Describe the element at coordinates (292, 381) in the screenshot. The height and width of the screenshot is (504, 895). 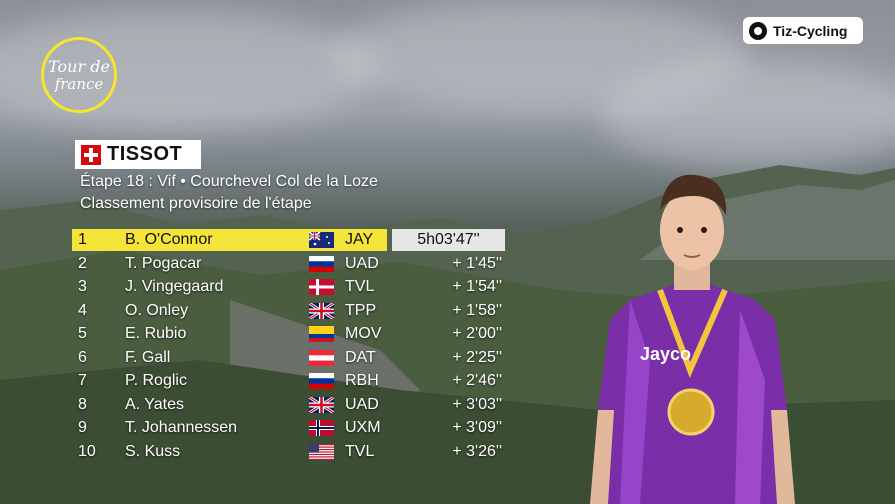
I see `table-row: 7 P. Roglic RBH + 2'46''` at that location.